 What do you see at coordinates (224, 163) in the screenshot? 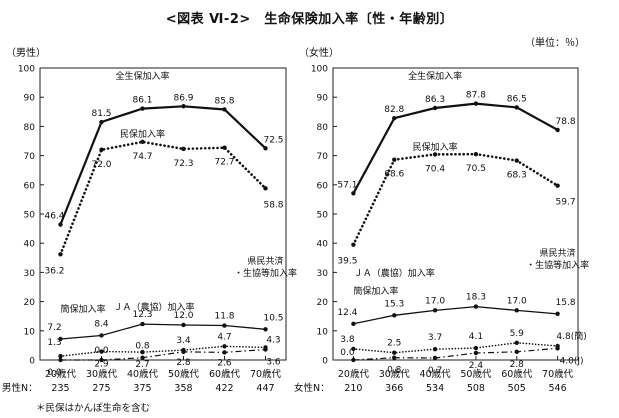
I see `data-label: 72.7` at bounding box center [224, 163].